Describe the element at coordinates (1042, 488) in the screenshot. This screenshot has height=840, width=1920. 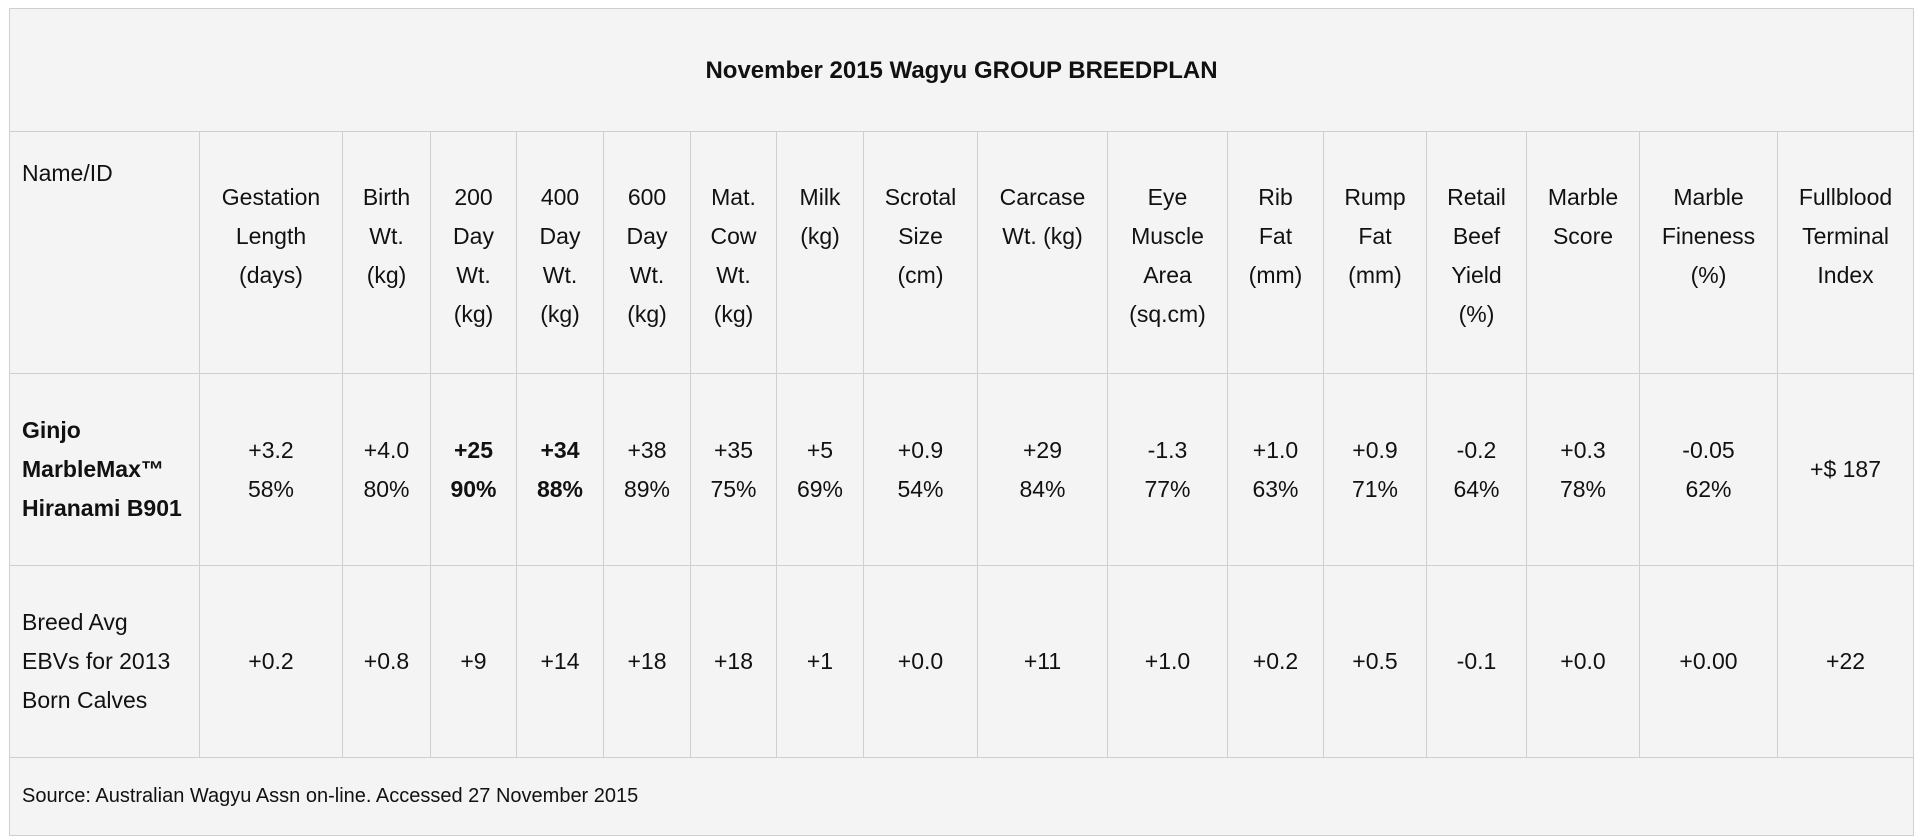
I see `accuracy: 84%` at that location.